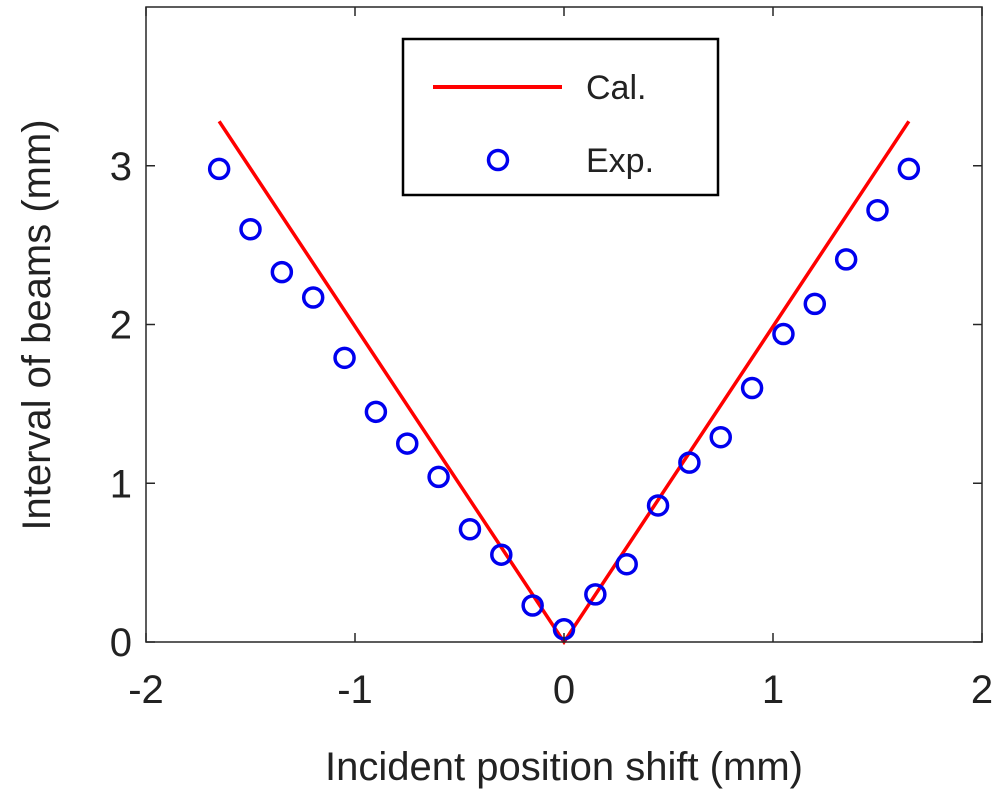 Image resolution: width=1000 pixels, height=801 pixels. I want to click on x-tick-label: 2, so click(982, 690).